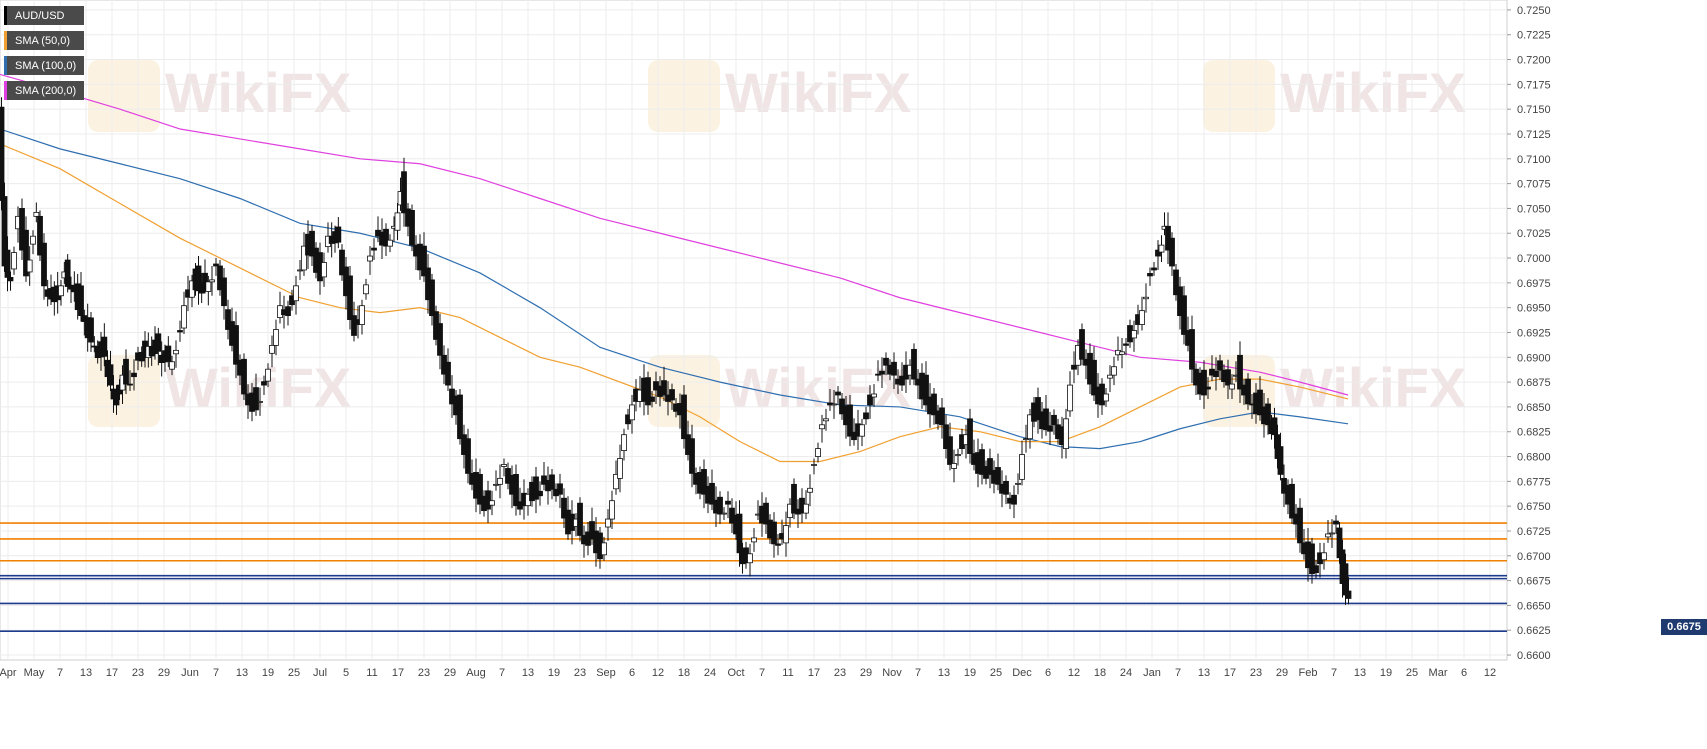  What do you see at coordinates (1534, 557) in the screenshot?
I see `y-tick-label: 0.6700` at bounding box center [1534, 557].